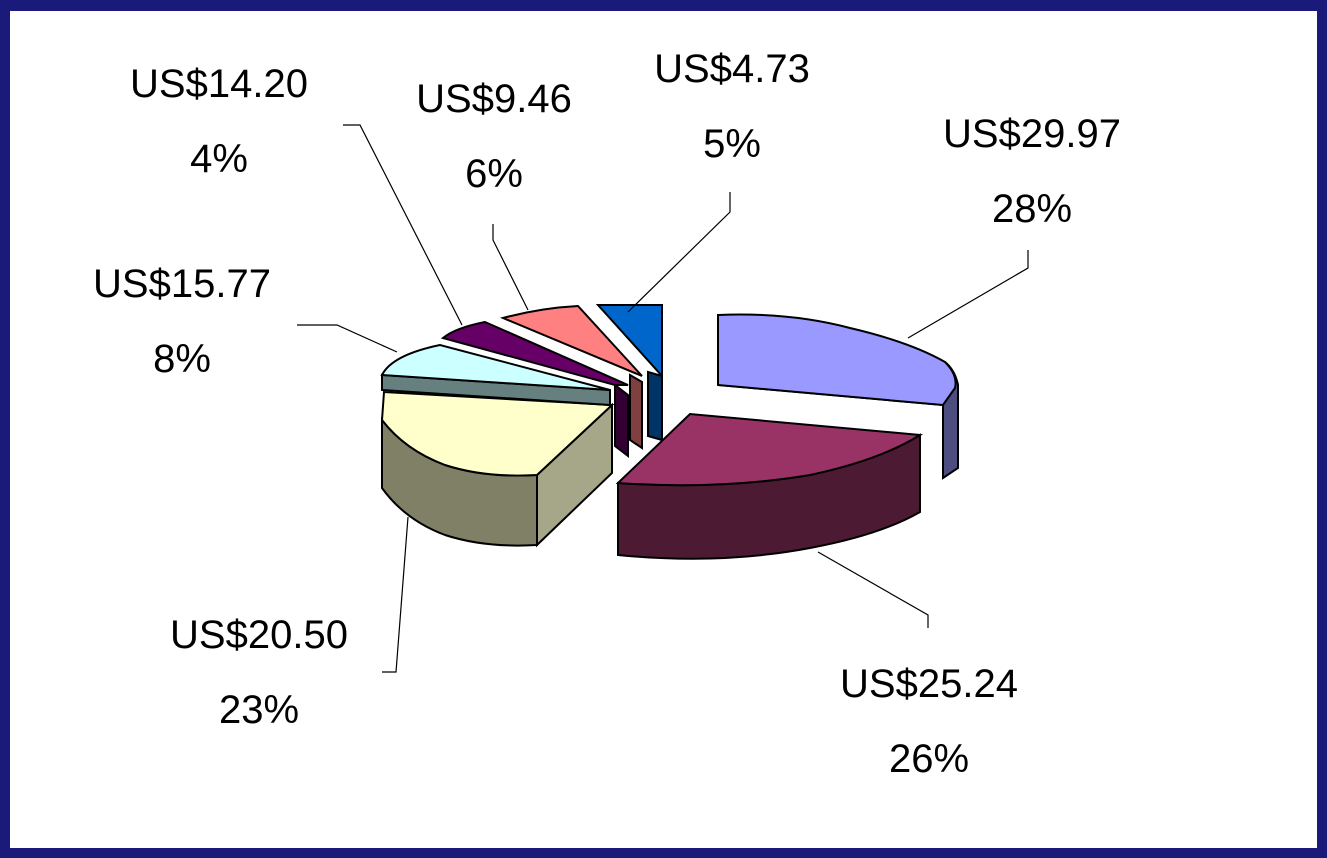 The height and width of the screenshot is (858, 1327). What do you see at coordinates (497, 433) in the screenshot?
I see `pie-slice-20-50-top` at bounding box center [497, 433].